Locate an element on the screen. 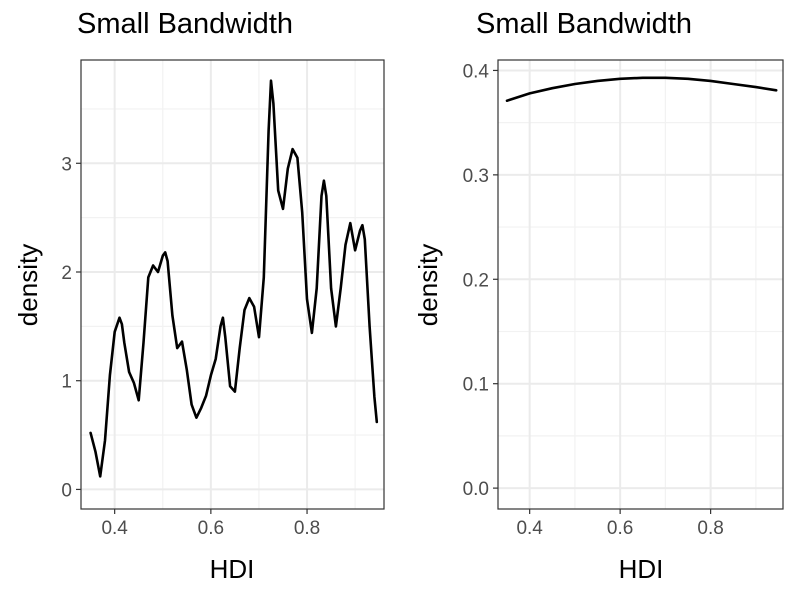 This screenshot has height=600, width=800. left-x-tick-label: 0.4 is located at coordinates (114, 528).